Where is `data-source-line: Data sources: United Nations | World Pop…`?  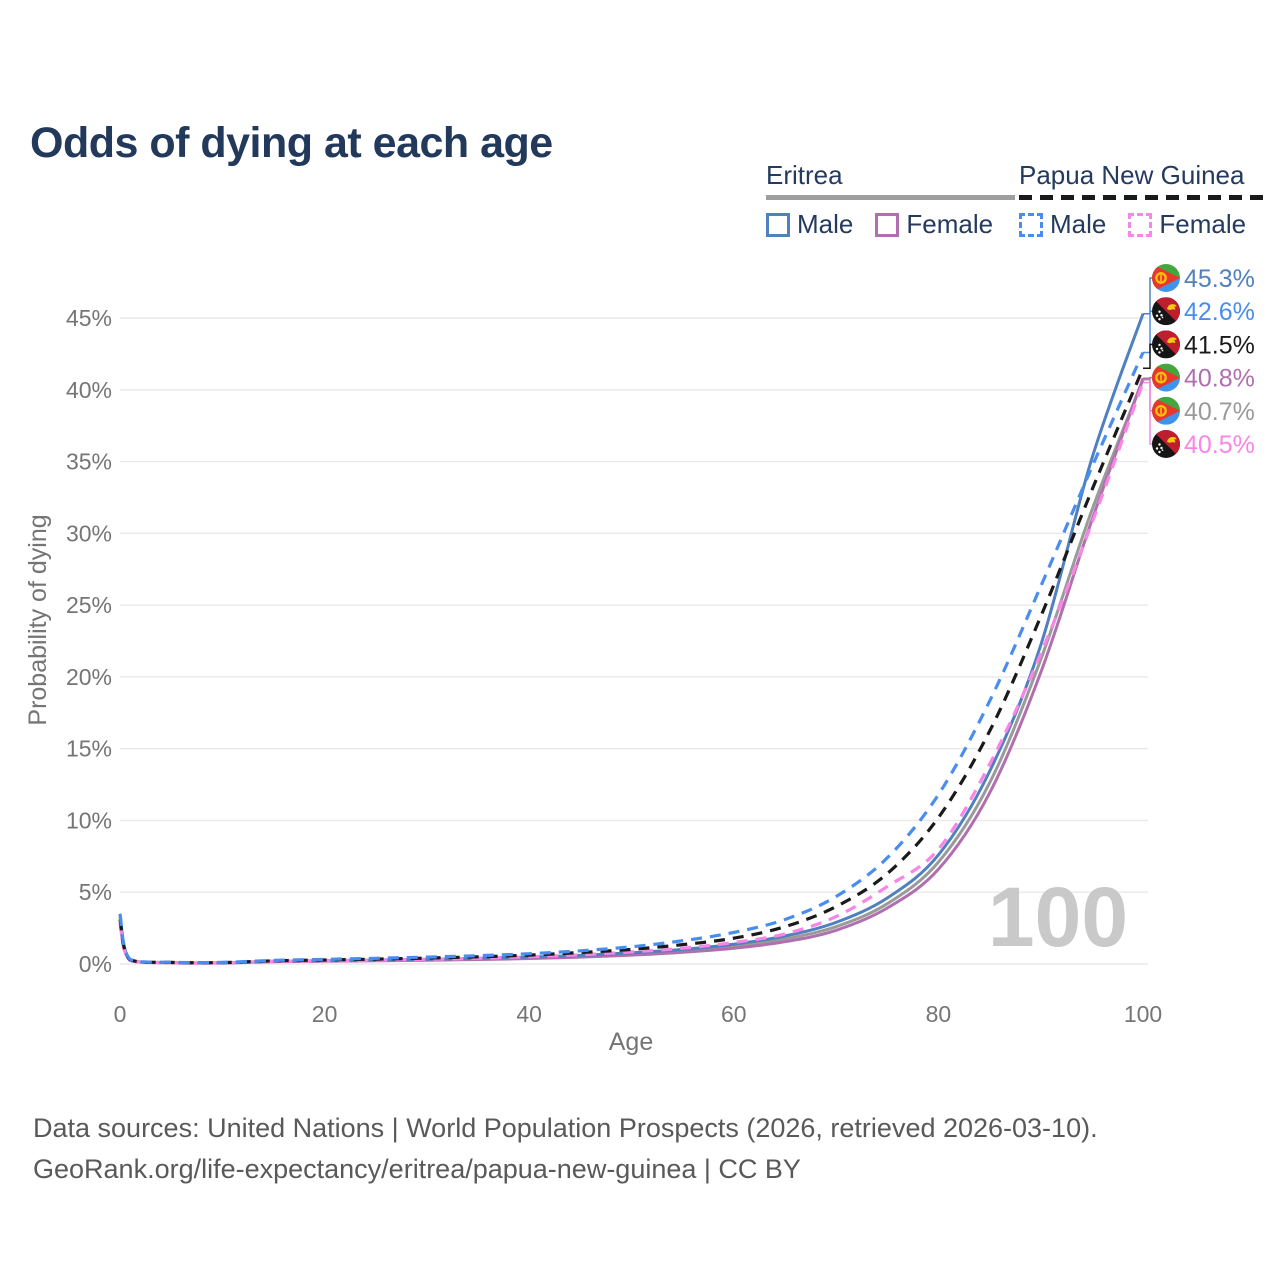
data-source-line: Data sources: United Nations | World Pop… is located at coordinates (565, 1128).